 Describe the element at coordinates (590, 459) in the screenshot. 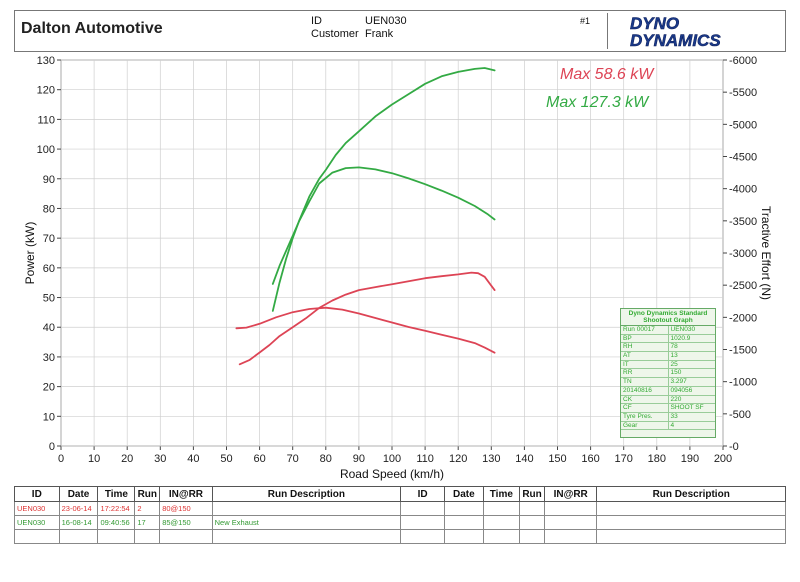

I see `x-tick-label: 160` at that location.